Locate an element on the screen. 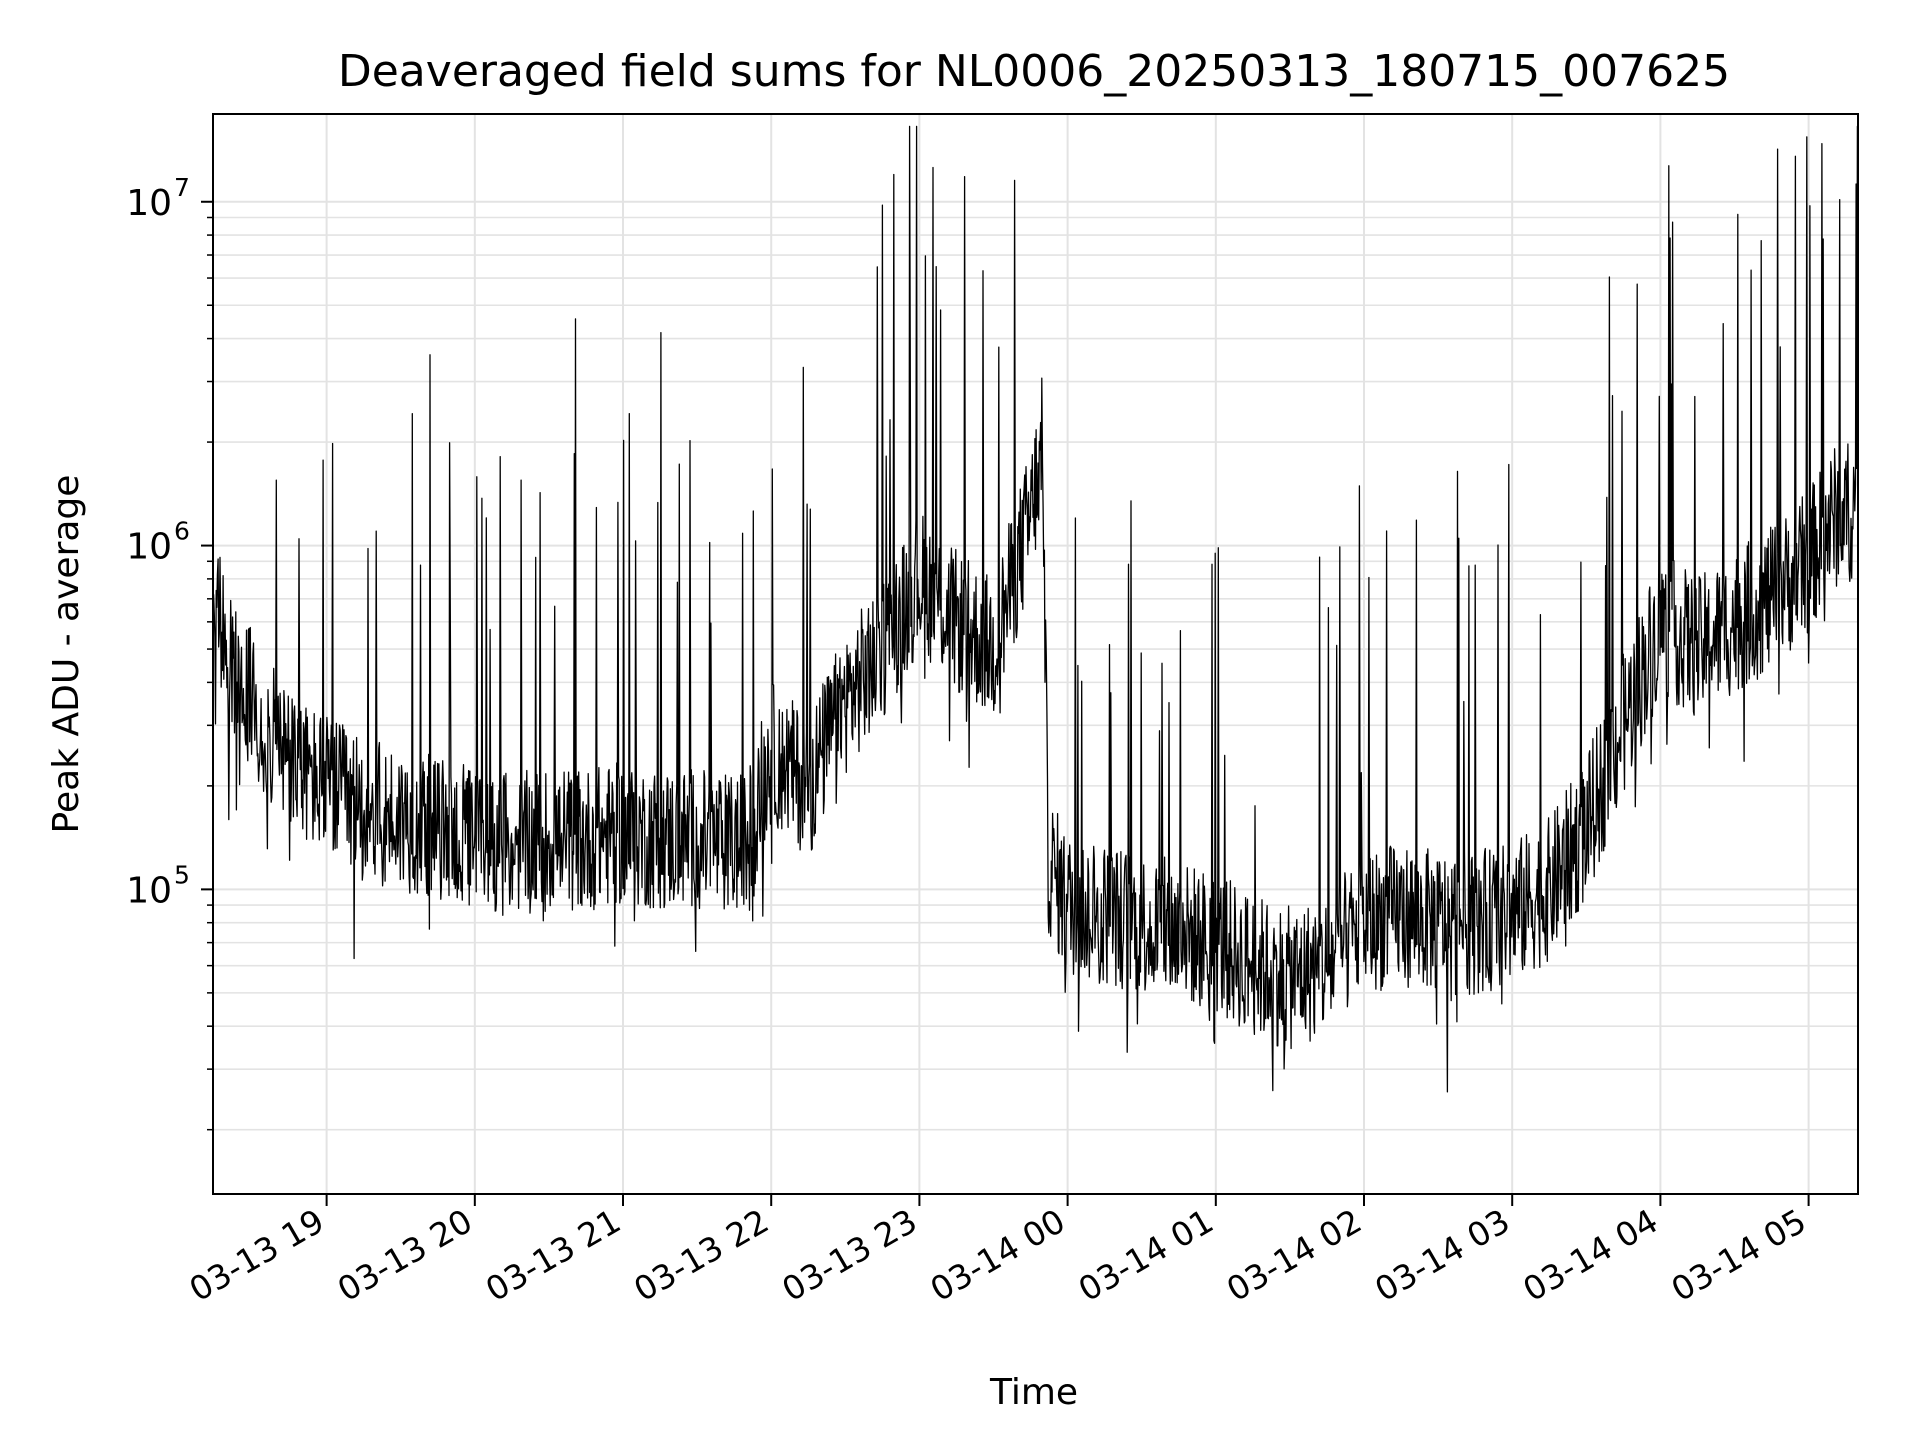  y-axis-label: Peak ADU - average is located at coordinates (66, 654).